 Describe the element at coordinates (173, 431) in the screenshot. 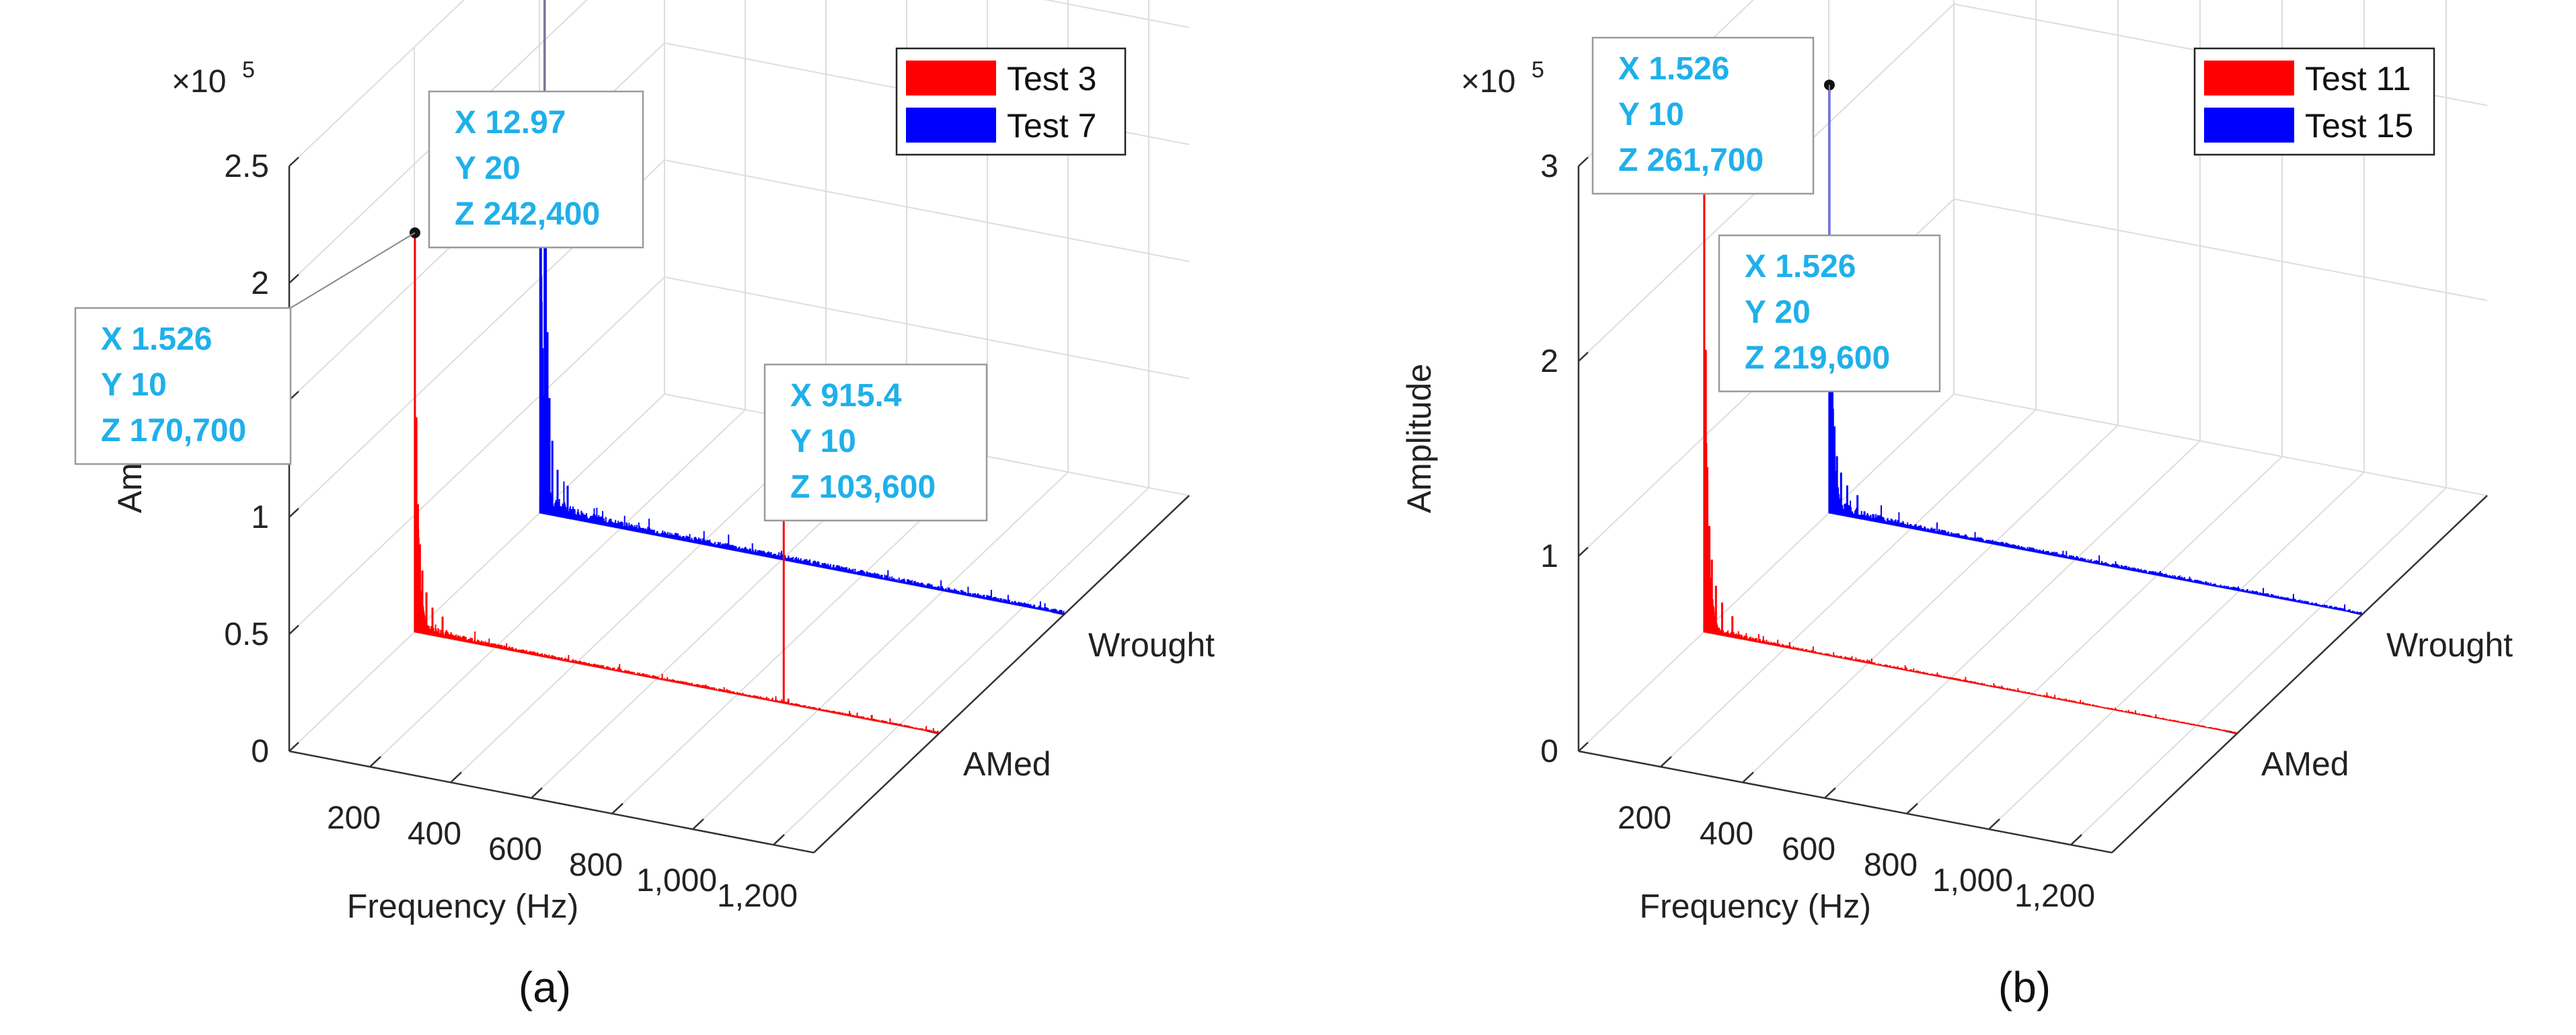

I see `datatip-z-text: Z 170,700` at that location.